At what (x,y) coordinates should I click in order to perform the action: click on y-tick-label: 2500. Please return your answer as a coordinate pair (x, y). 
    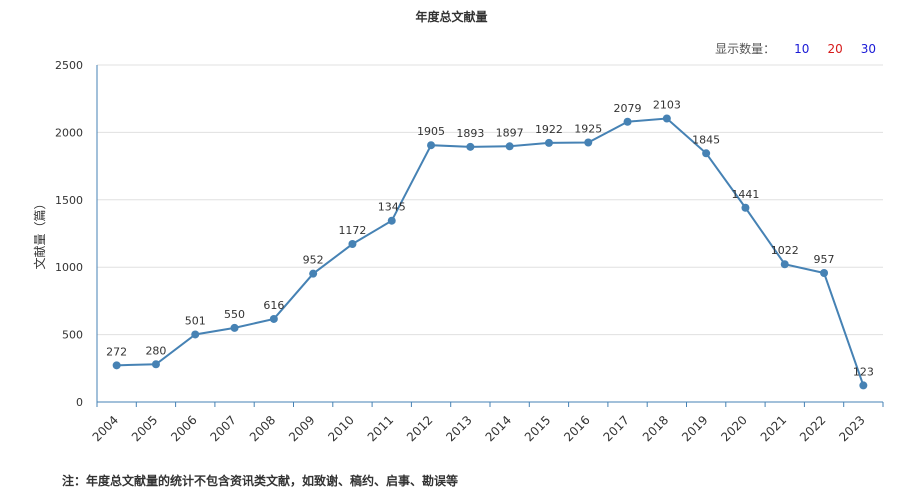
    Looking at the image, I should click on (69, 65).